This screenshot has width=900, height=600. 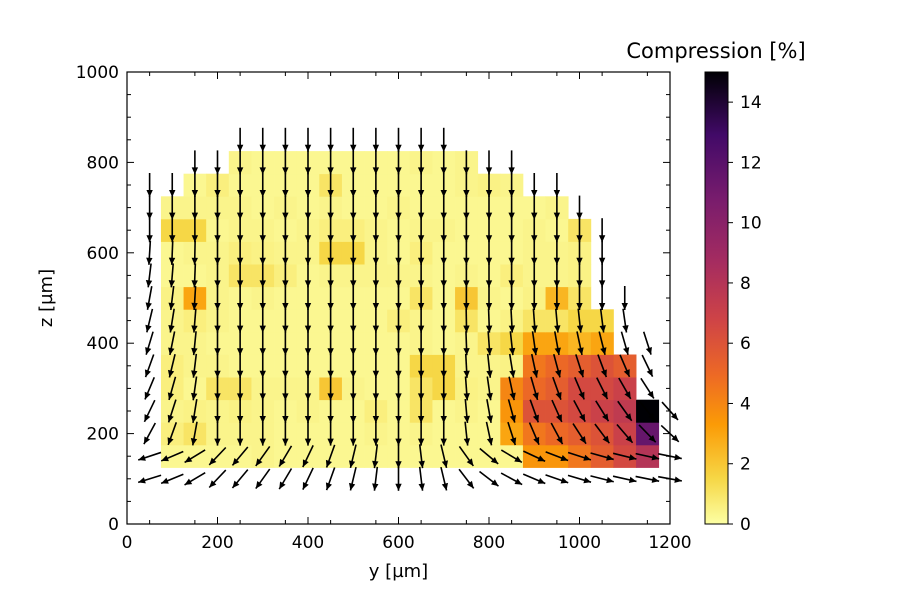 What do you see at coordinates (103, 163) in the screenshot?
I see `y-tick-label: 800` at bounding box center [103, 163].